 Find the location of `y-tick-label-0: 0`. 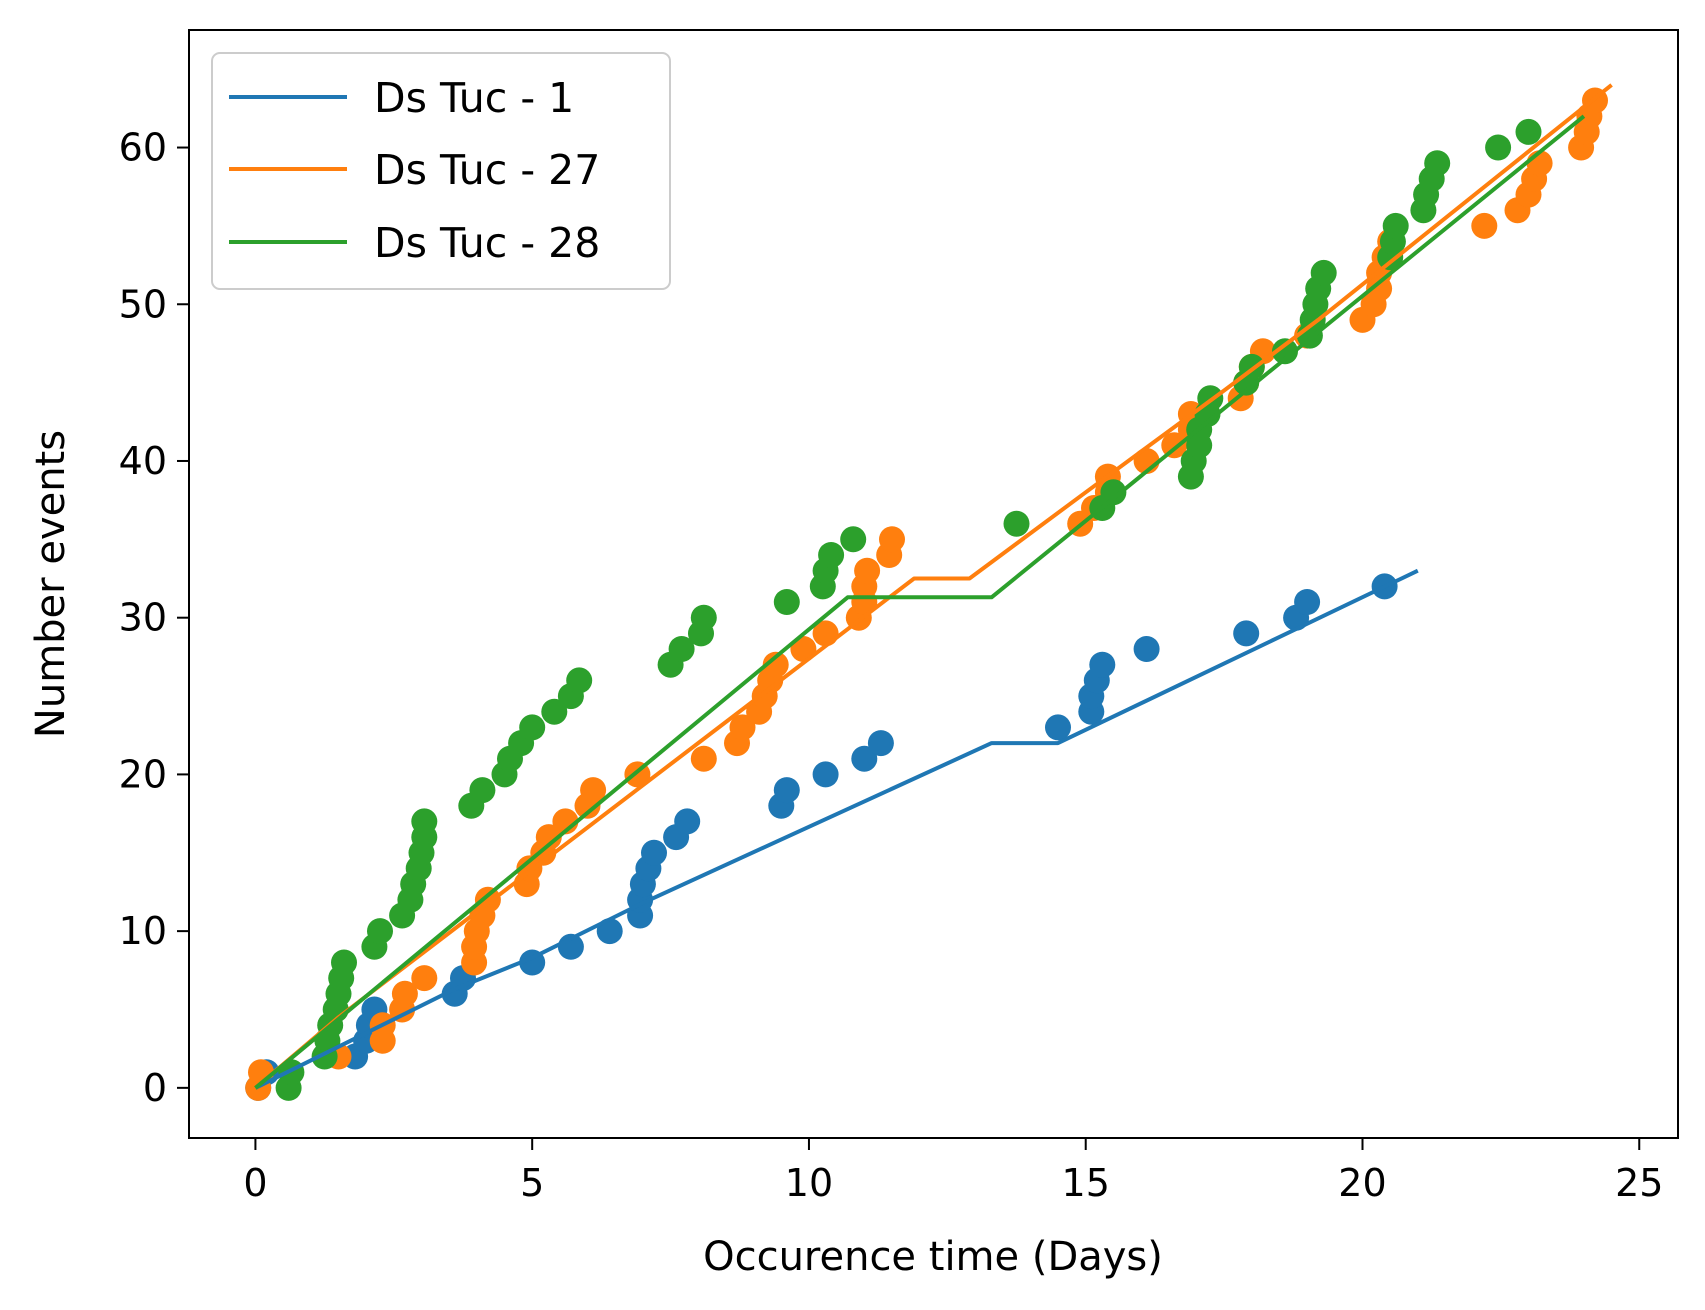

y-tick-label-0: 0 is located at coordinates (155, 1088).